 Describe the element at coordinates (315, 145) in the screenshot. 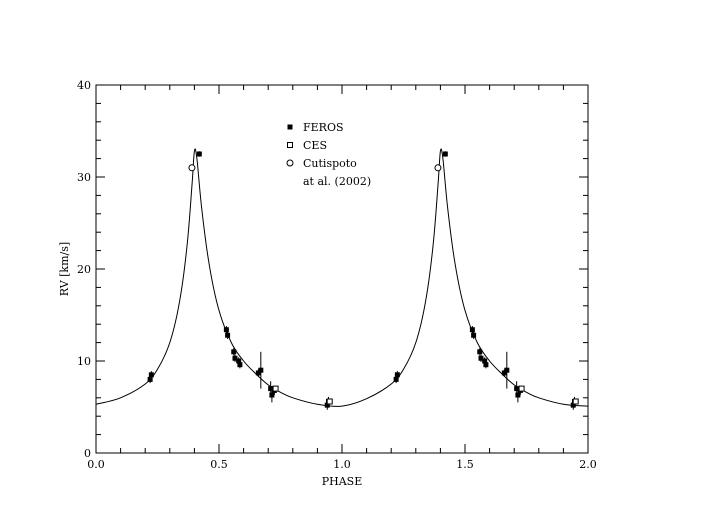

I see `legend-label: CES` at that location.